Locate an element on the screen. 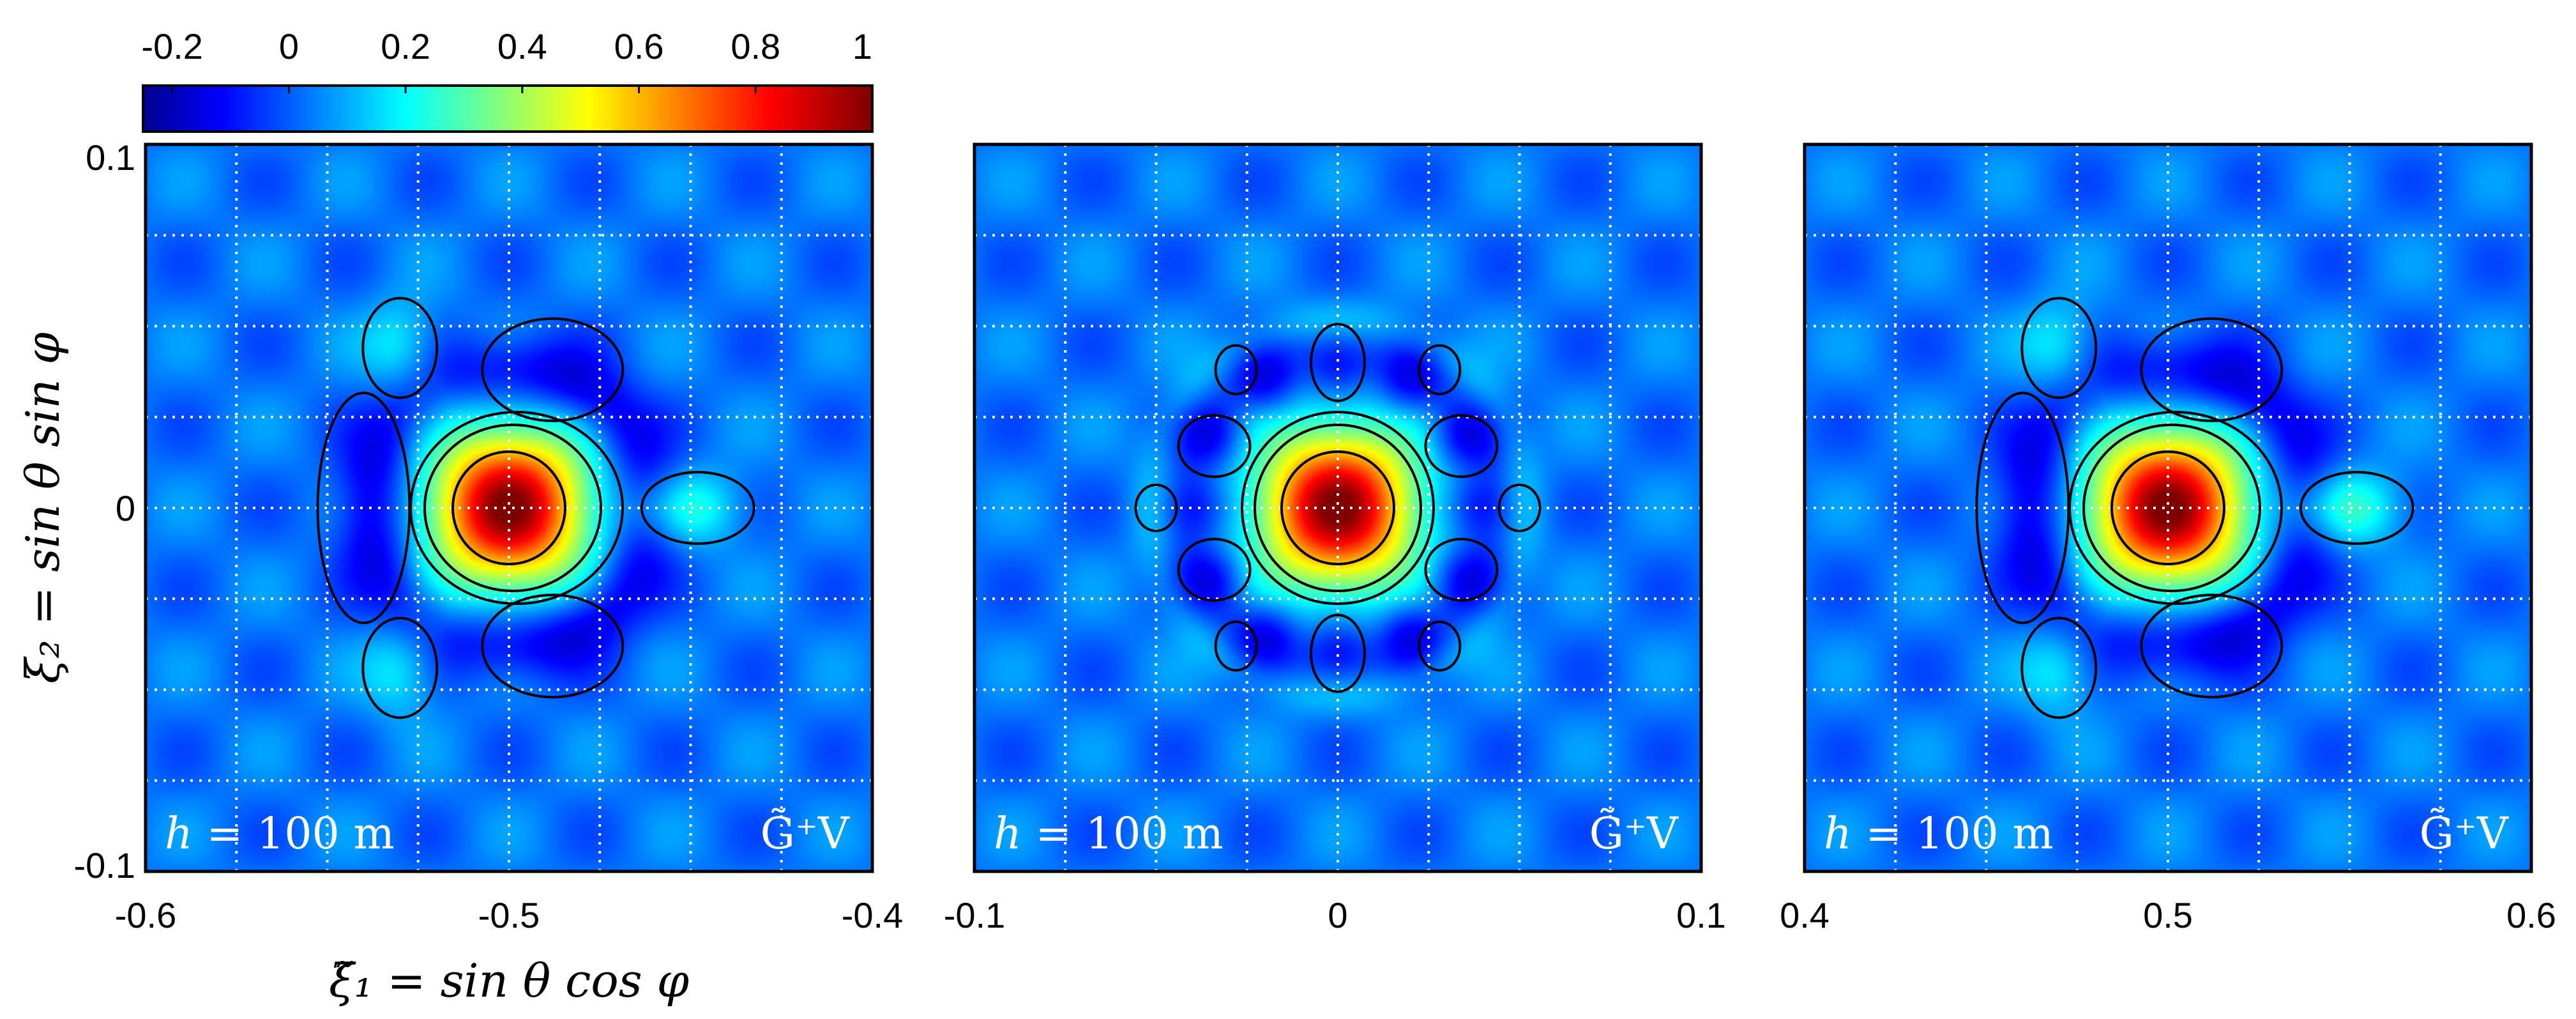 This screenshot has width=2576, height=1019. operator-annotation-right: G̃⁺V is located at coordinates (2465, 834).